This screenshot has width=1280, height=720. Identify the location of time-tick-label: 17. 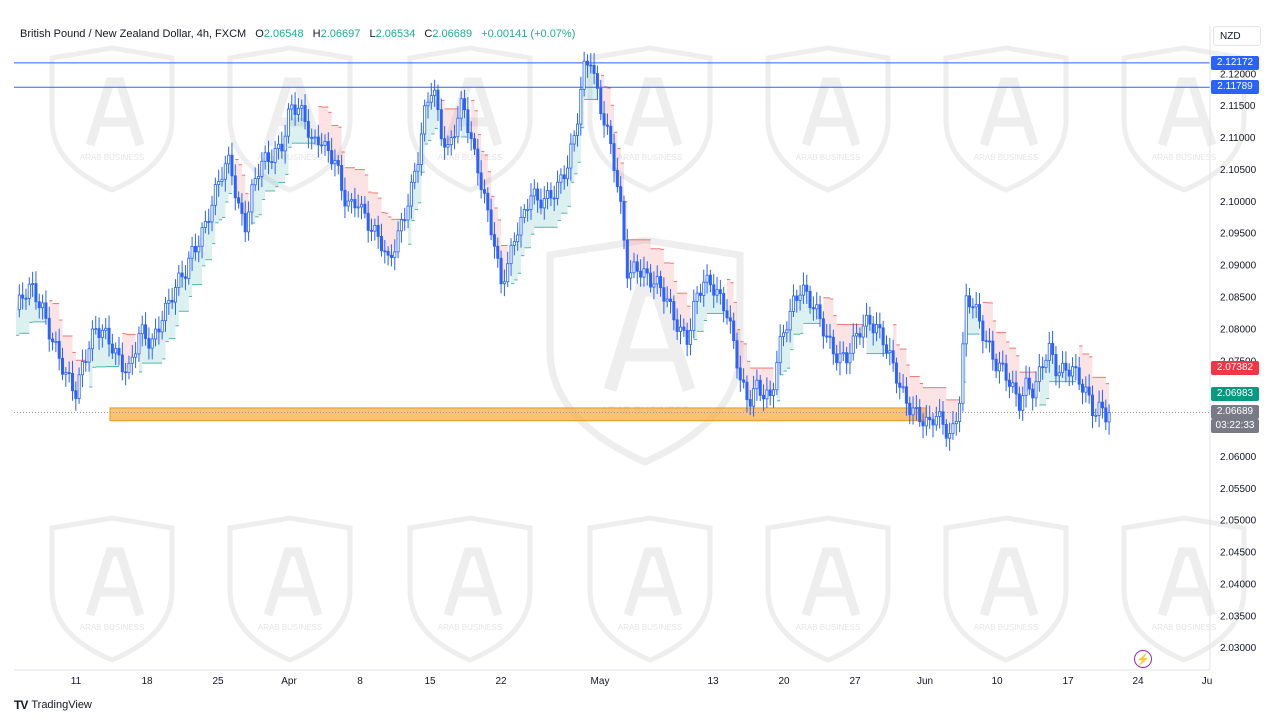
(1068, 681).